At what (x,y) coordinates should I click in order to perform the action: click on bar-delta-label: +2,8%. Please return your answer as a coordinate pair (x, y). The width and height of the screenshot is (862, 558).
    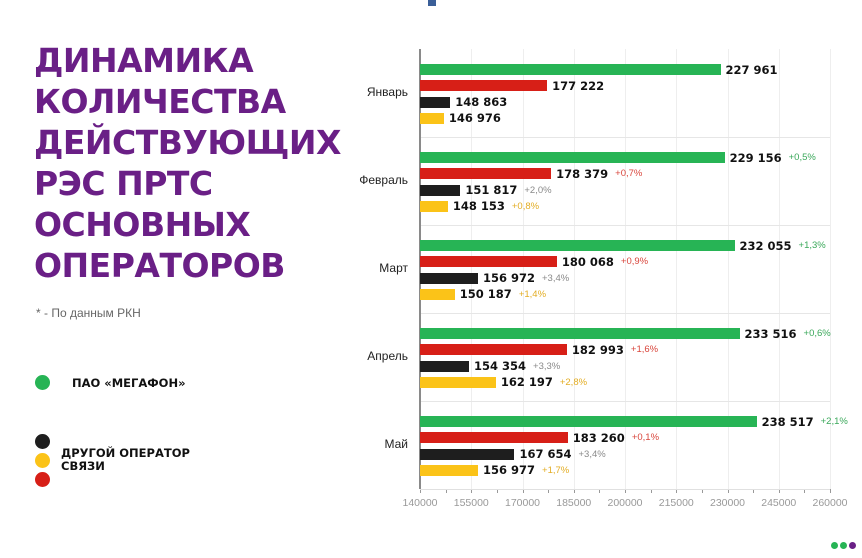
    Looking at the image, I should click on (573, 382).